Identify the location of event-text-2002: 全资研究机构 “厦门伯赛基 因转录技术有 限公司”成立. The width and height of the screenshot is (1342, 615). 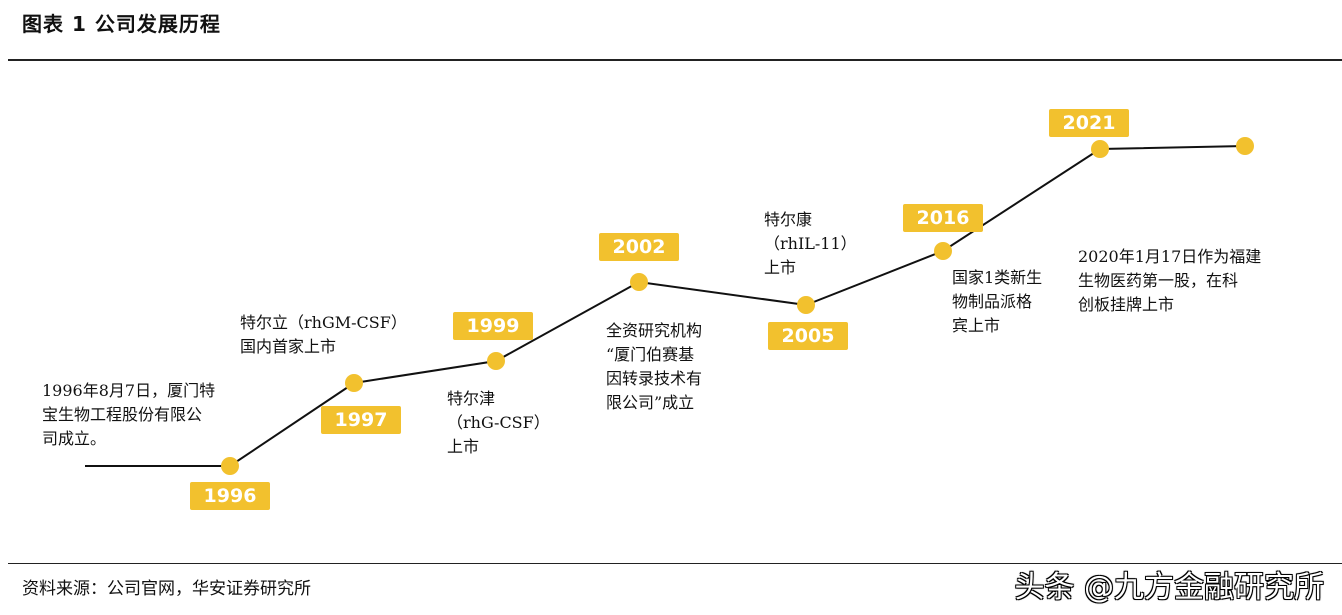
(654, 366).